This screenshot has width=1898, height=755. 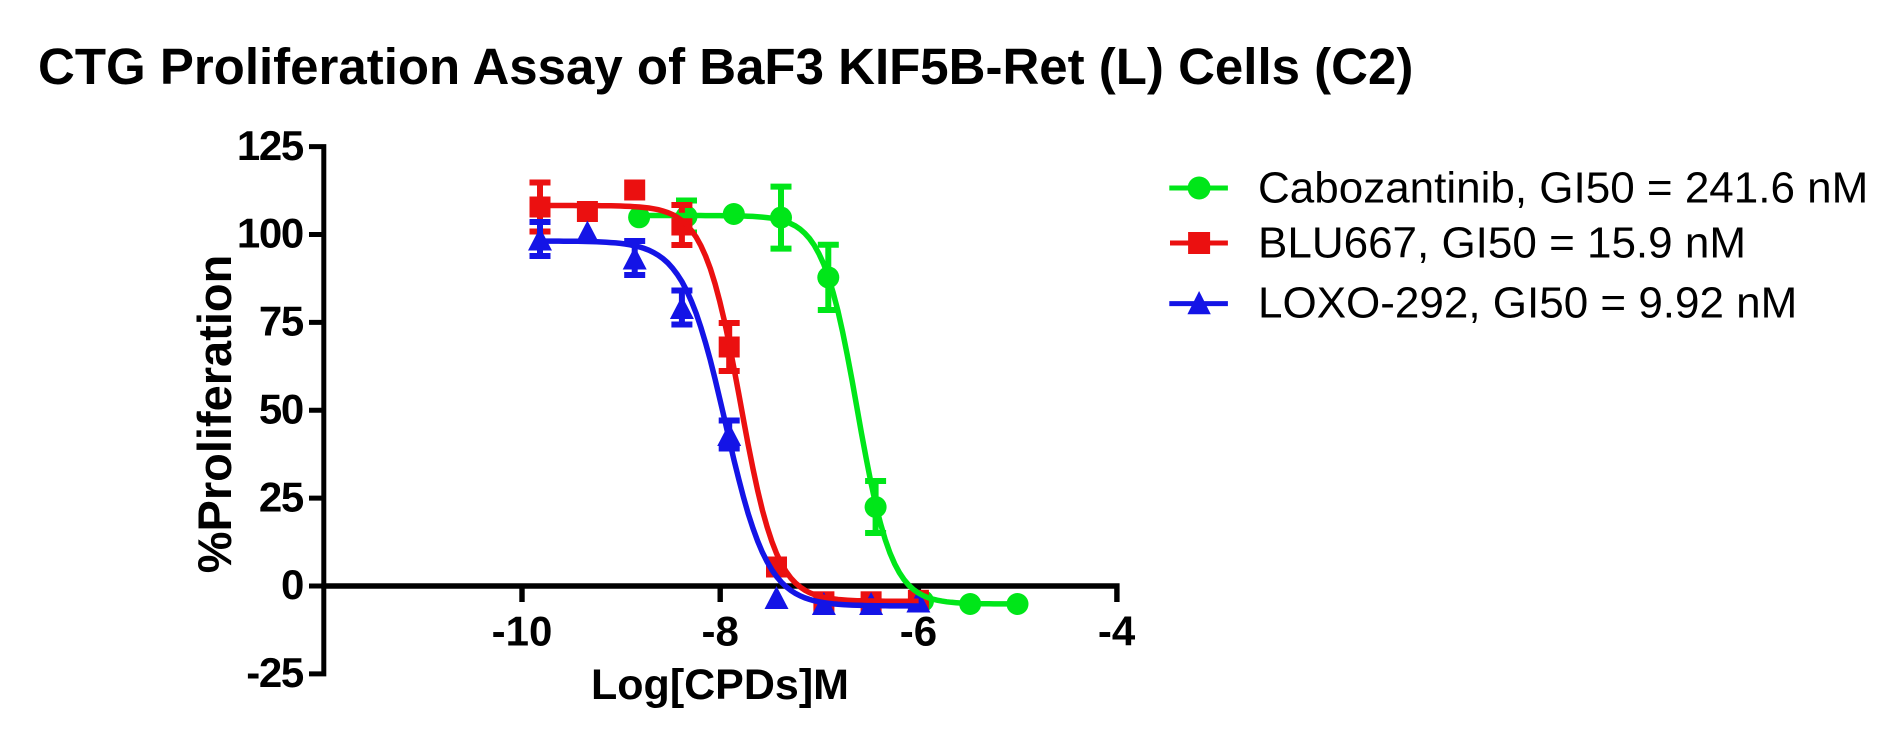 I want to click on svg-text: 125, so click(x=270, y=145).